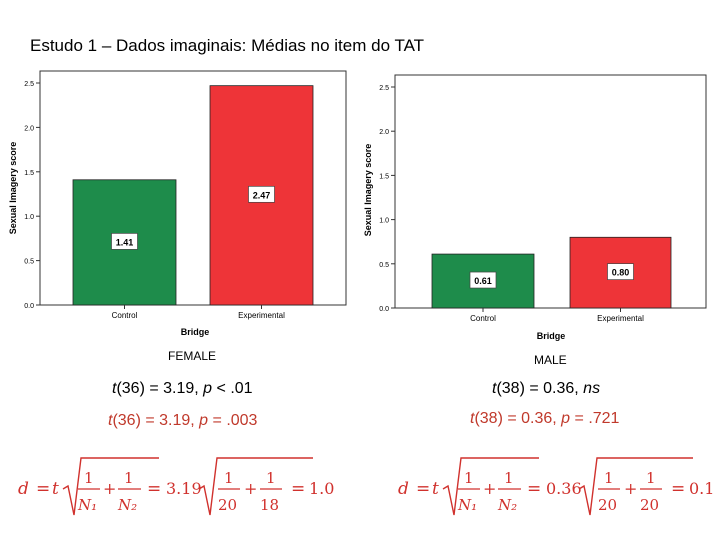 Image resolution: width=720 pixels, height=540 pixels. I want to click on data-label-text: 0.61, so click(483, 281).